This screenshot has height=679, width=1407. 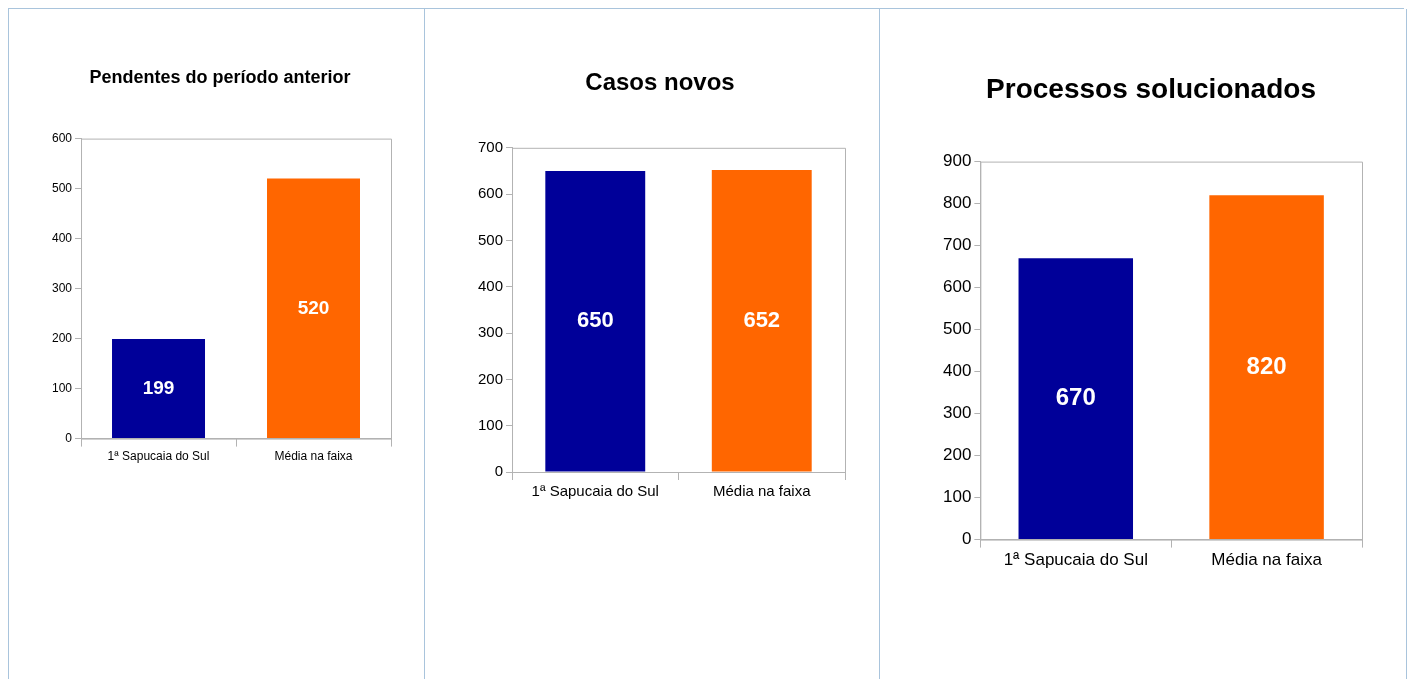 I want to click on data-label: 652, so click(x=762, y=319).